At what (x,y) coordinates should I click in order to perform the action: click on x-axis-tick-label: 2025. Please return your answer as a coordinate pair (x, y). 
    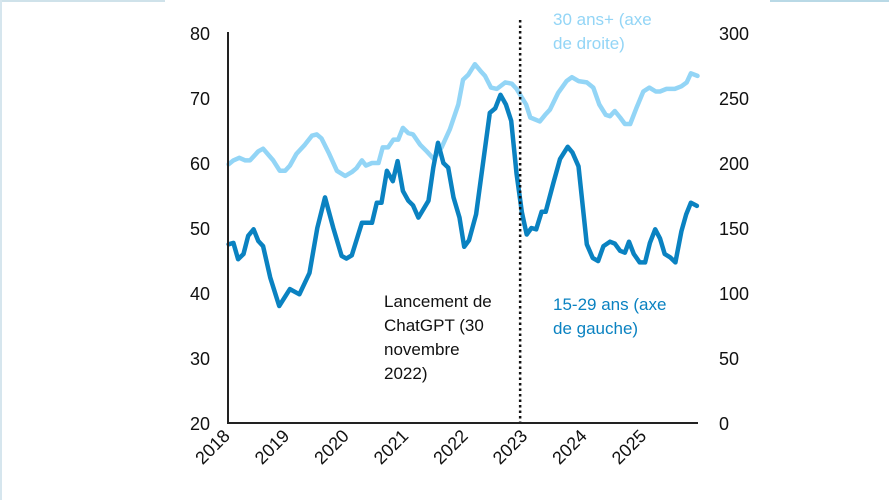
    Looking at the image, I should click on (629, 447).